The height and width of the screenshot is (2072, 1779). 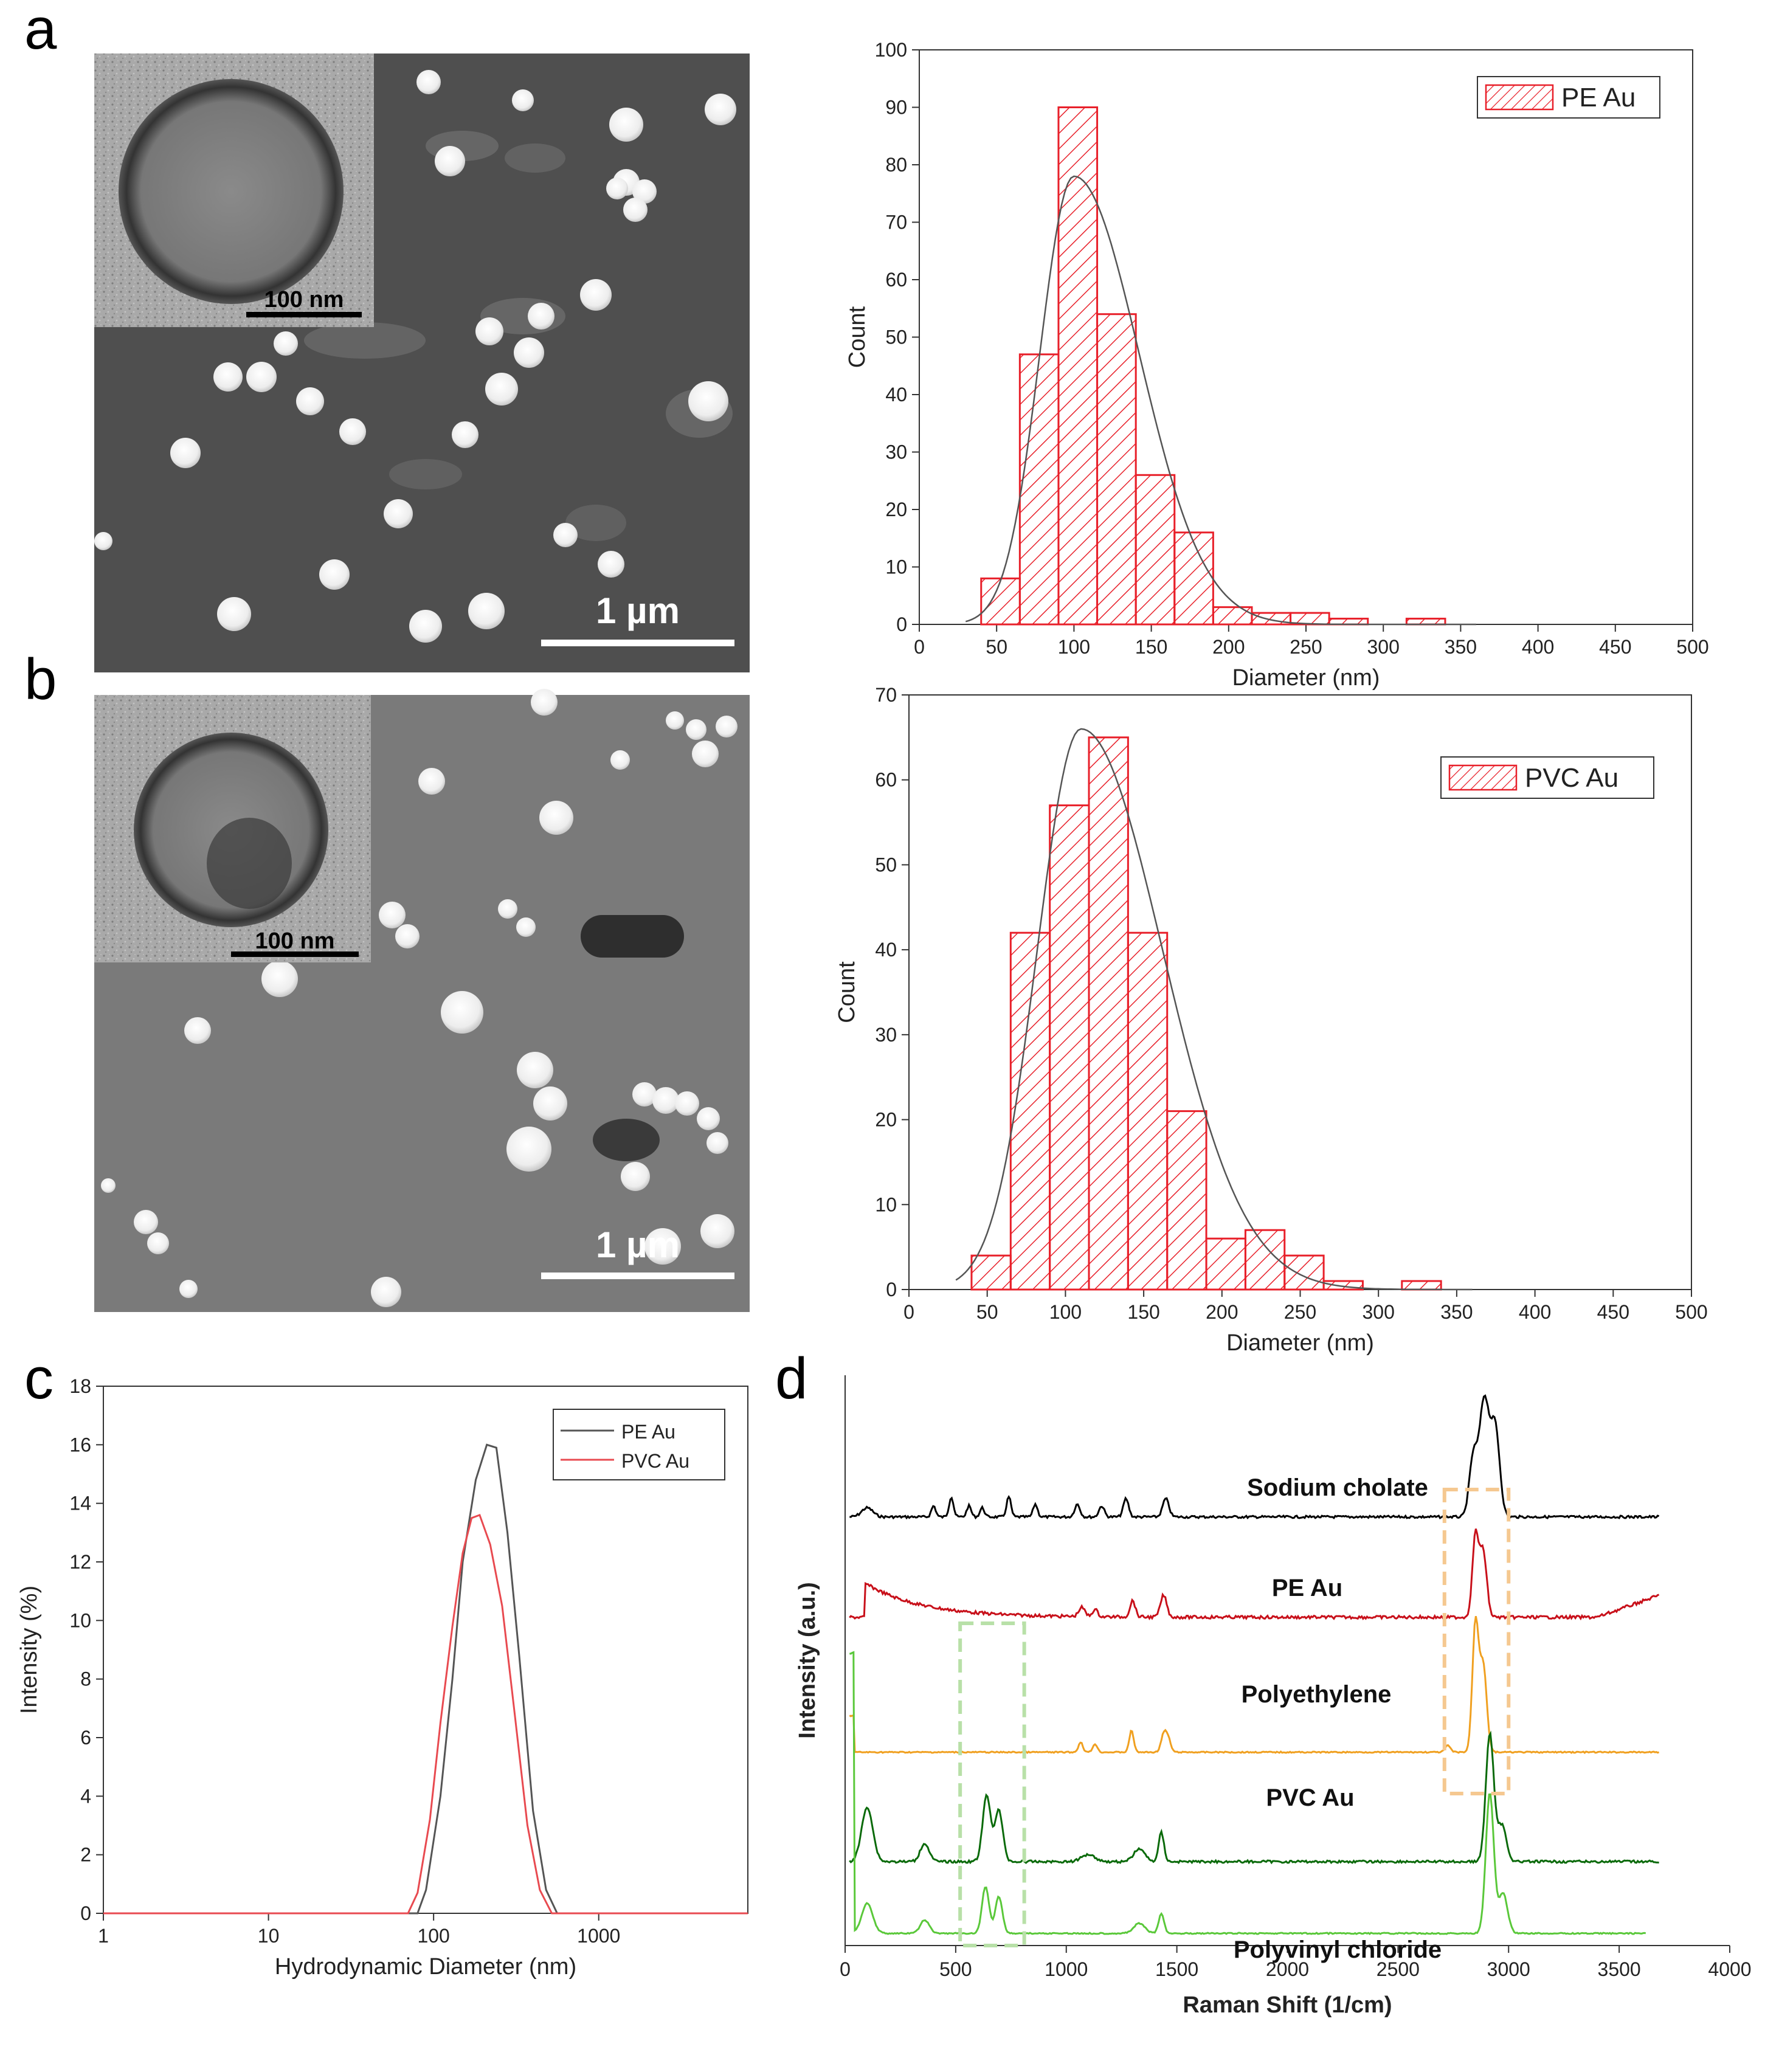 I want to click on spectrum-label: Sodium cholate, so click(x=1337, y=1487).